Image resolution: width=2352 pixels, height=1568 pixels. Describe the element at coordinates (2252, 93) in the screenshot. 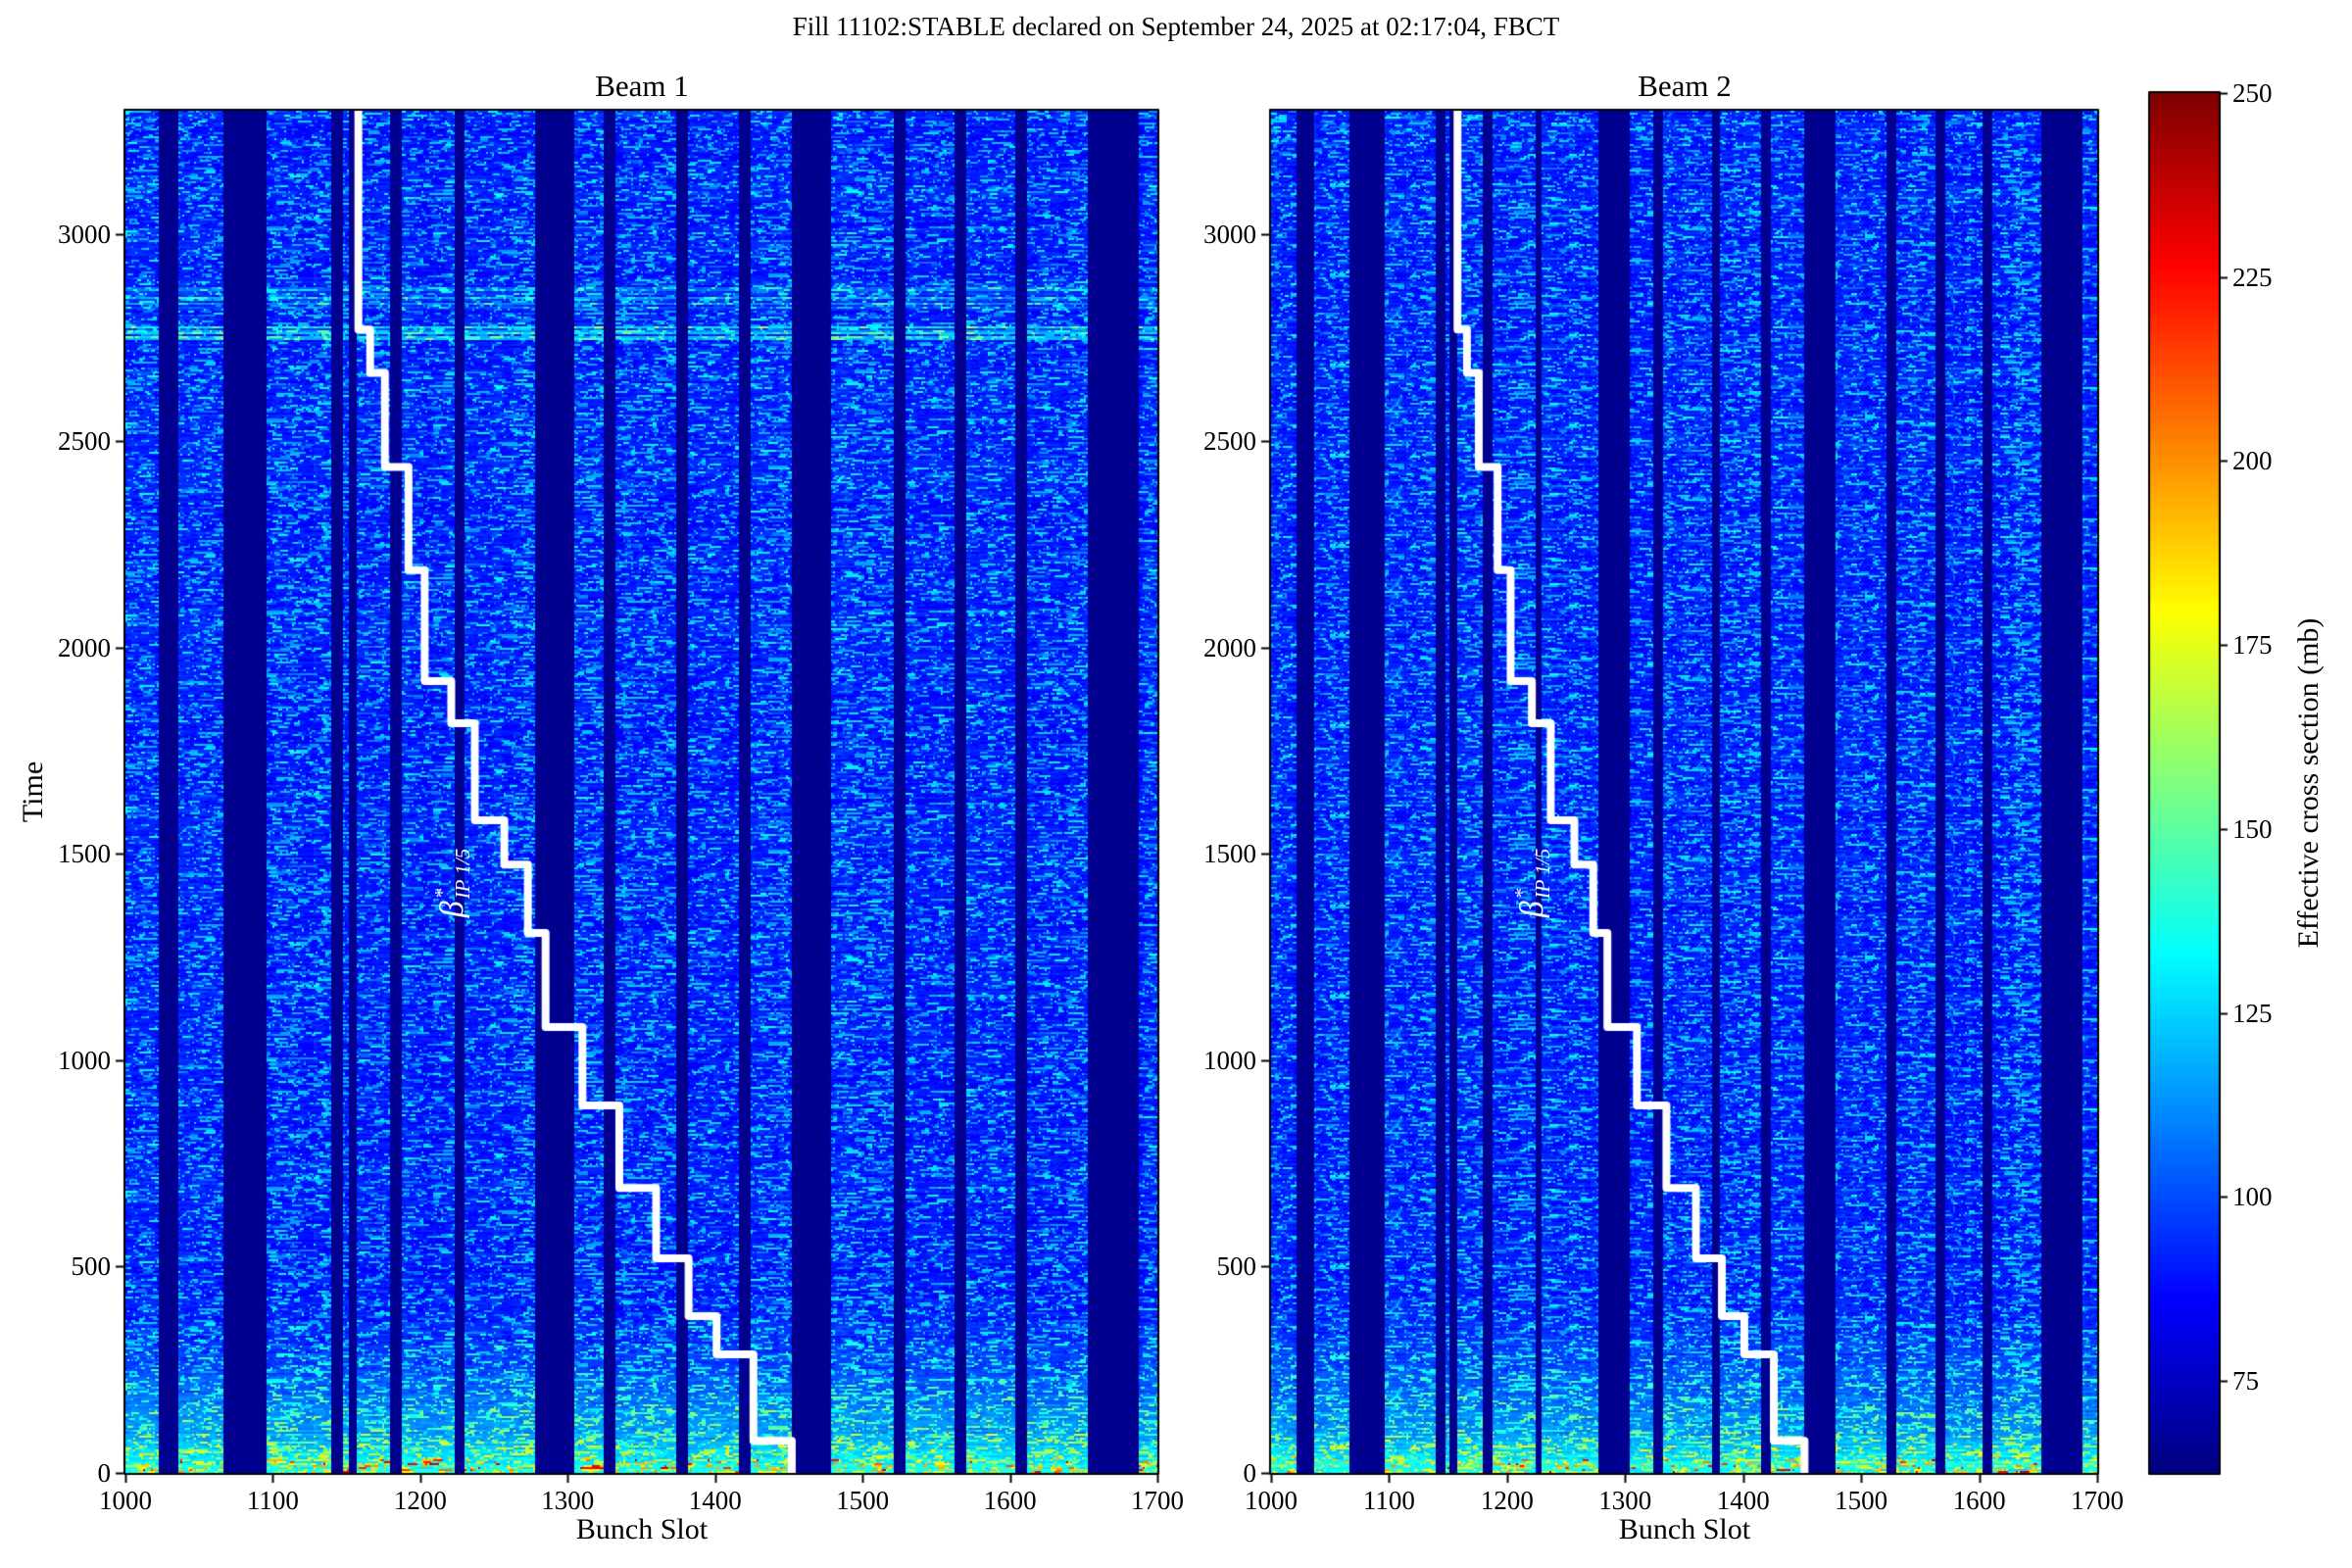

I see `colorbar-tick-label: 250` at that location.